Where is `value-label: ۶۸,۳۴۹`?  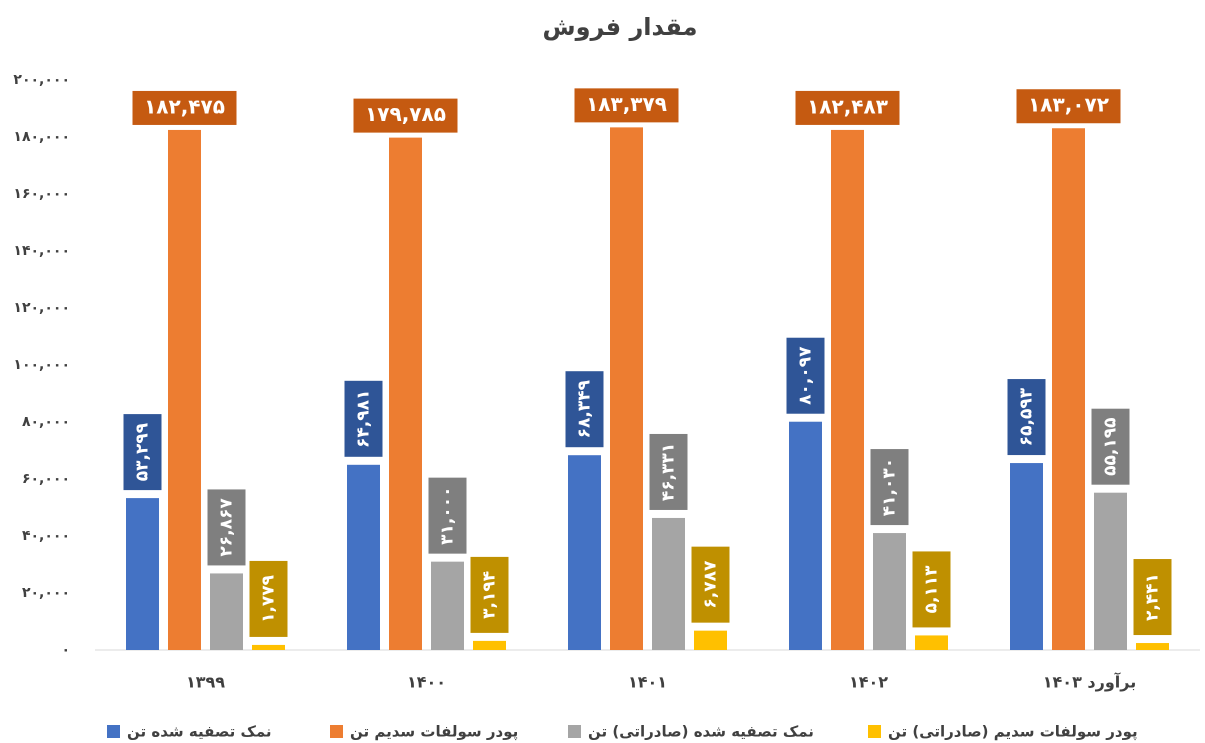
value-label: ۶۸,۳۴۹ is located at coordinates (585, 408).